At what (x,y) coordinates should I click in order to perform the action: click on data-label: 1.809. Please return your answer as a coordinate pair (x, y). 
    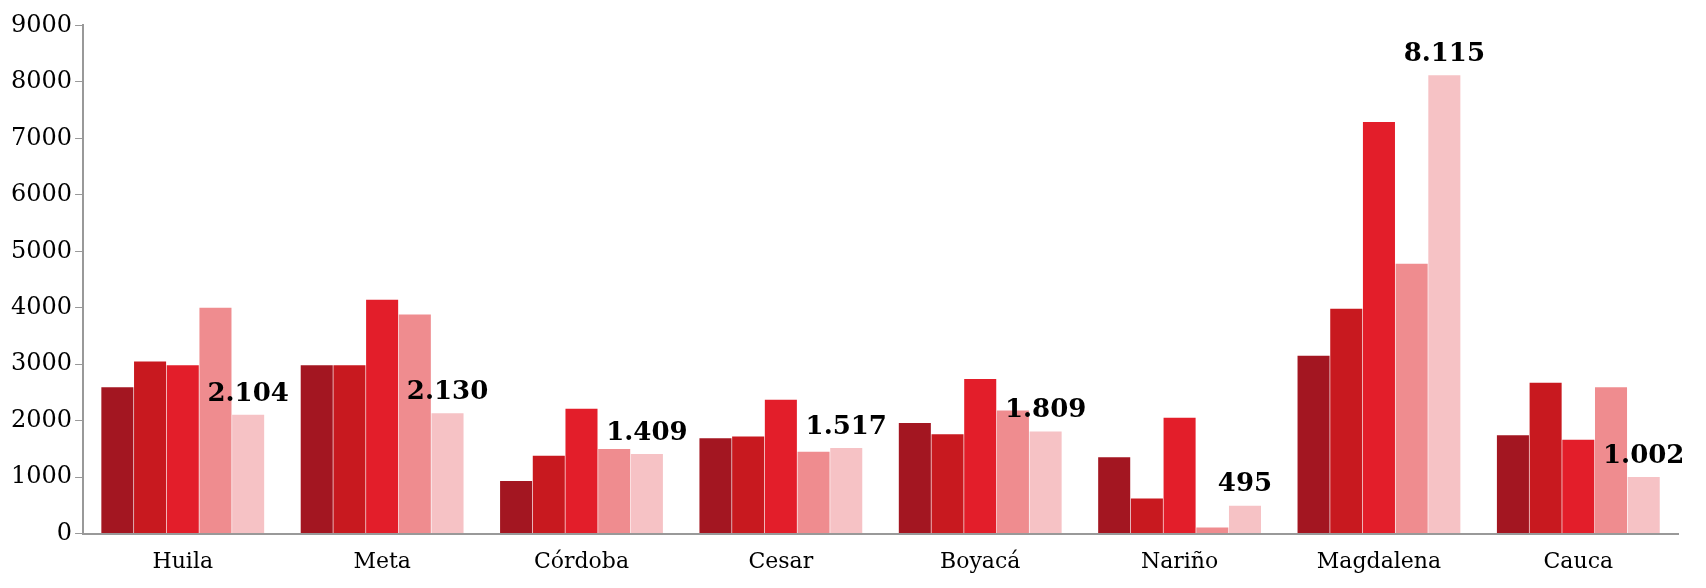
    Looking at the image, I should click on (1045, 408).